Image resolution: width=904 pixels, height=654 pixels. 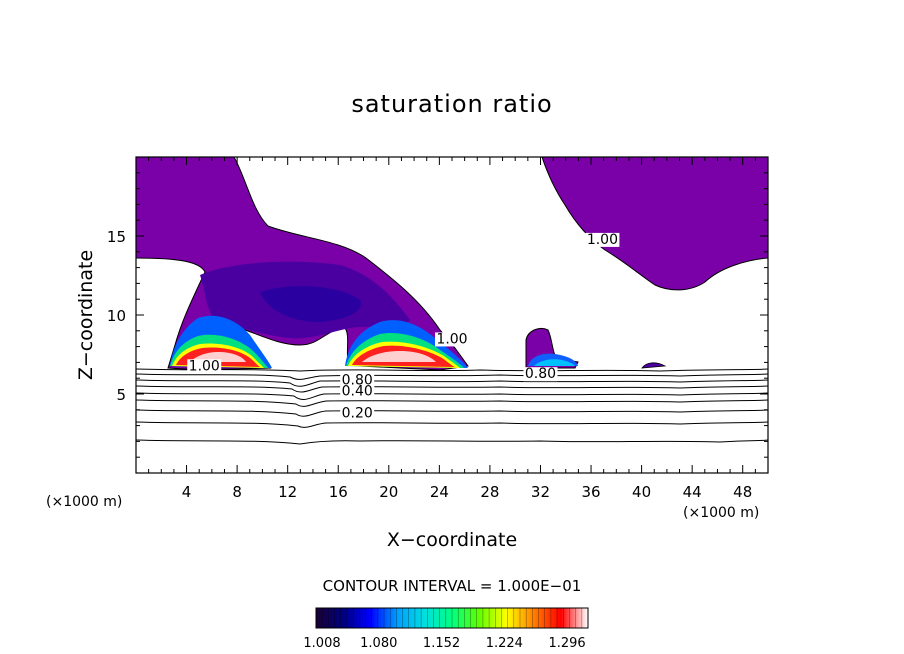 What do you see at coordinates (590, 492) in the screenshot?
I see `x-tick-label: 36` at bounding box center [590, 492].